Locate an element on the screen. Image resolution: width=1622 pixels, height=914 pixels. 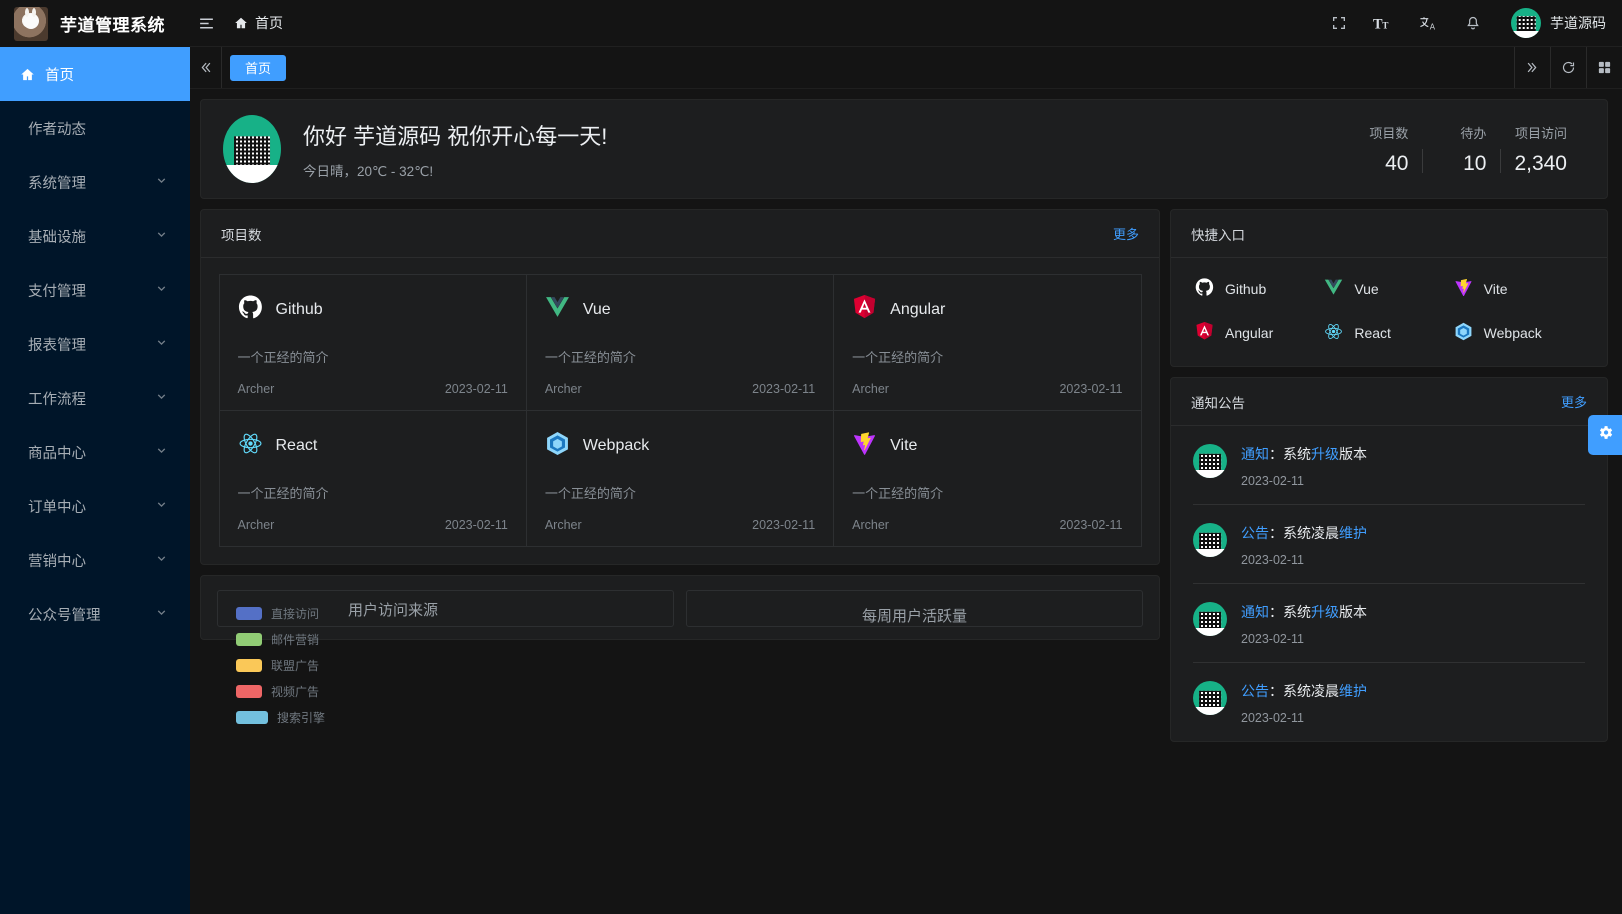
breadcrumb-home-label: 首页 is located at coordinates (269, 23).